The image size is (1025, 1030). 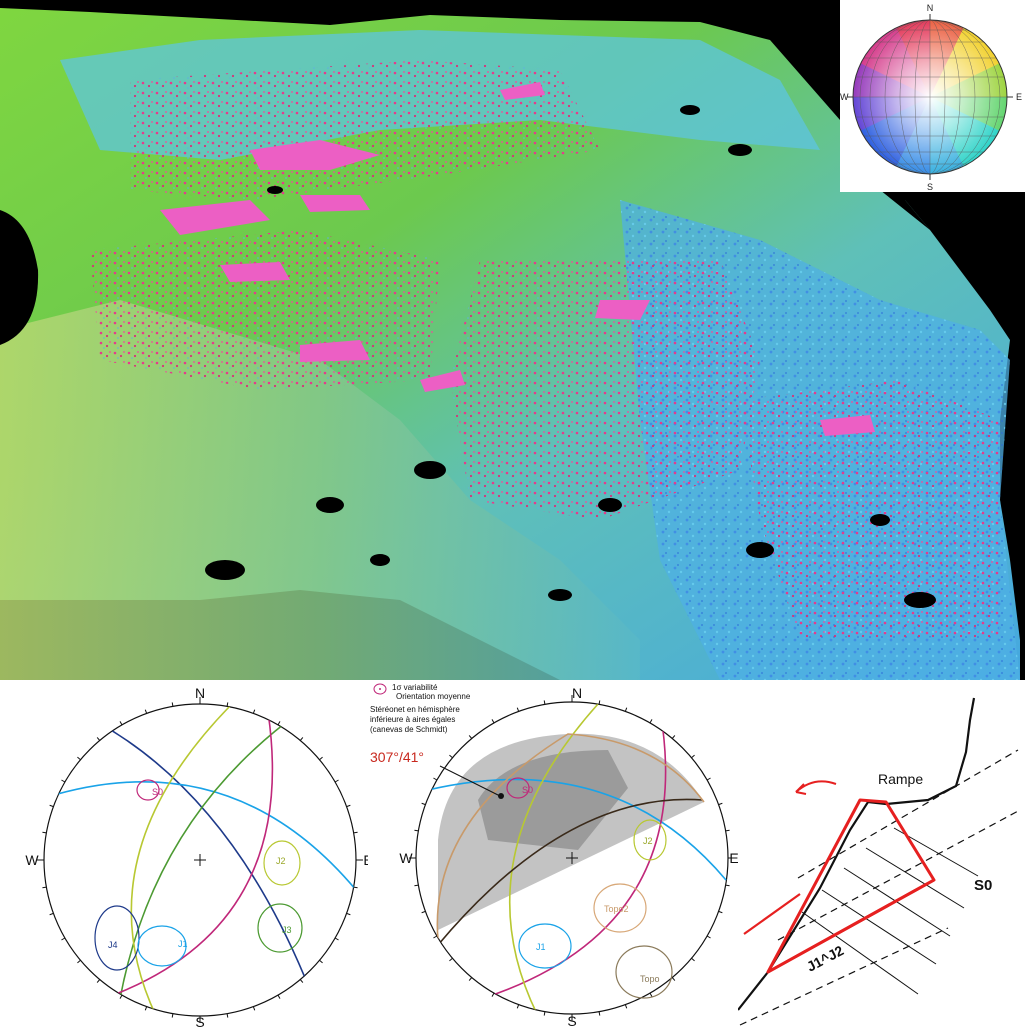 What do you see at coordinates (281, 861) in the screenshot?
I see `label-j2-left: J2` at bounding box center [281, 861].